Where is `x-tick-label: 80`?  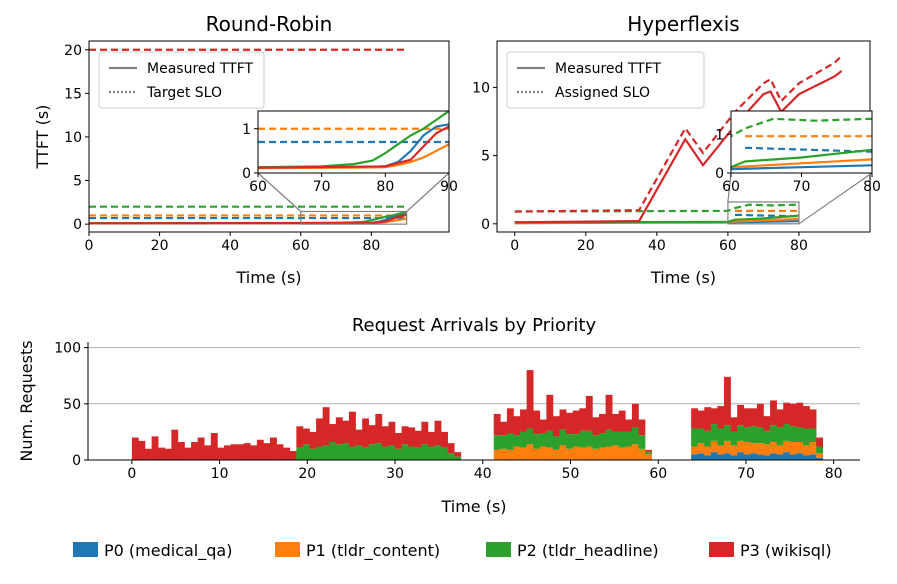
x-tick-label: 80 is located at coordinates (385, 187).